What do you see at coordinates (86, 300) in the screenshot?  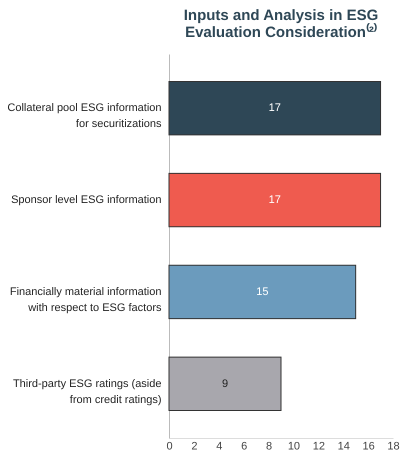 I see `y-tick-label: Financially material information with respect to ESG factors` at bounding box center [86, 300].